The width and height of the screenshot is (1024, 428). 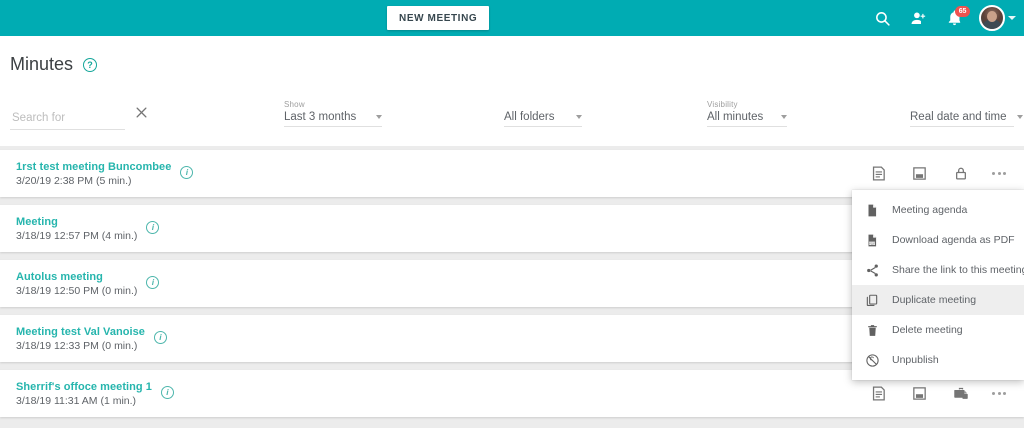 What do you see at coordinates (294, 104) in the screenshot?
I see `filter-show-label: Show` at bounding box center [294, 104].